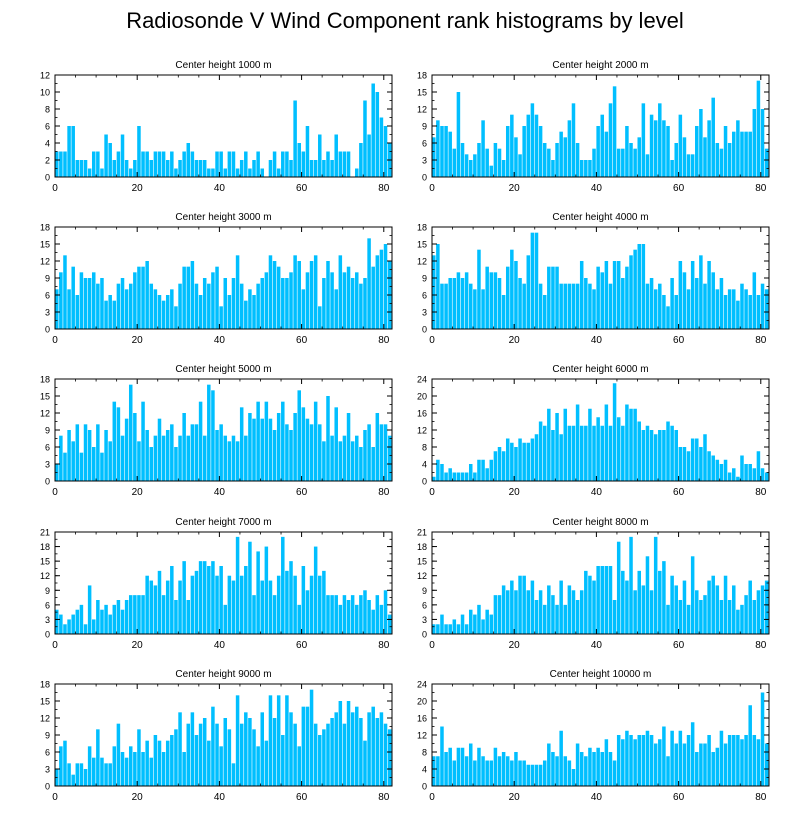 This screenshot has height=824, width=810. Describe the element at coordinates (424, 330) in the screenshot. I see `y-tick-label: 0` at that location.